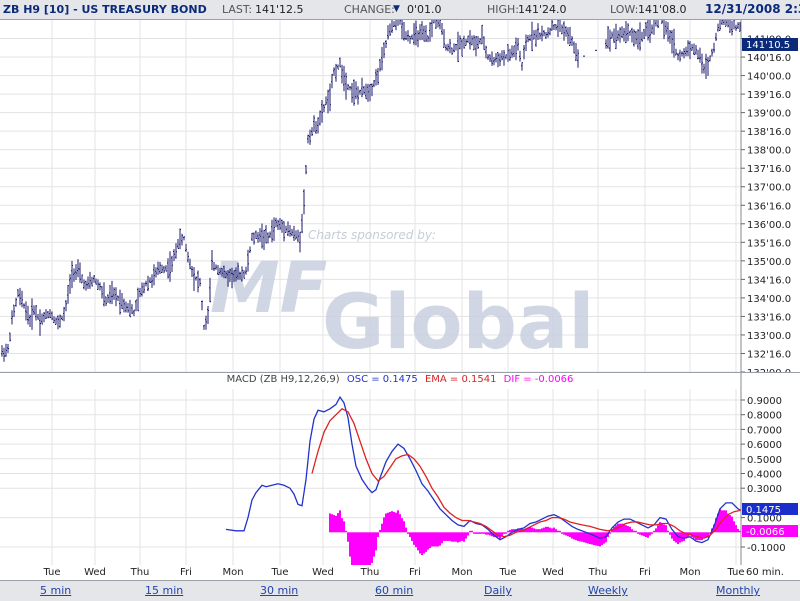 The width and height of the screenshot is (800, 601). What do you see at coordinates (498, 590) in the screenshot?
I see `interval-link-daily: Daily` at bounding box center [498, 590].